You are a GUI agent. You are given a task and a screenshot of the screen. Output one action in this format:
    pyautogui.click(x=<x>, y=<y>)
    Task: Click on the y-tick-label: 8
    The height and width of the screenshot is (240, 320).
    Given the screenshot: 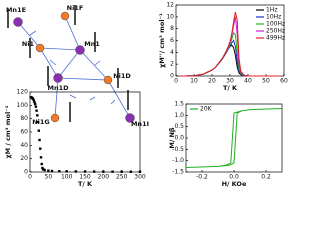 What is the action you would take?
    pyautogui.click(x=172, y=28)
    